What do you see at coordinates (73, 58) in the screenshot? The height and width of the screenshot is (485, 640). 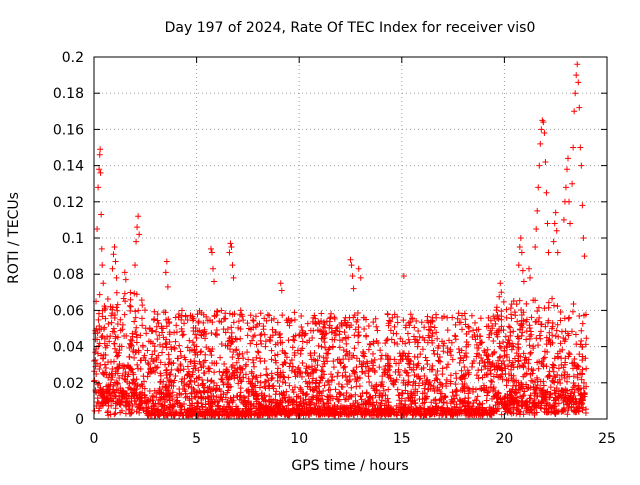 I see `y-tick-label: 0.2` at bounding box center [73, 58].